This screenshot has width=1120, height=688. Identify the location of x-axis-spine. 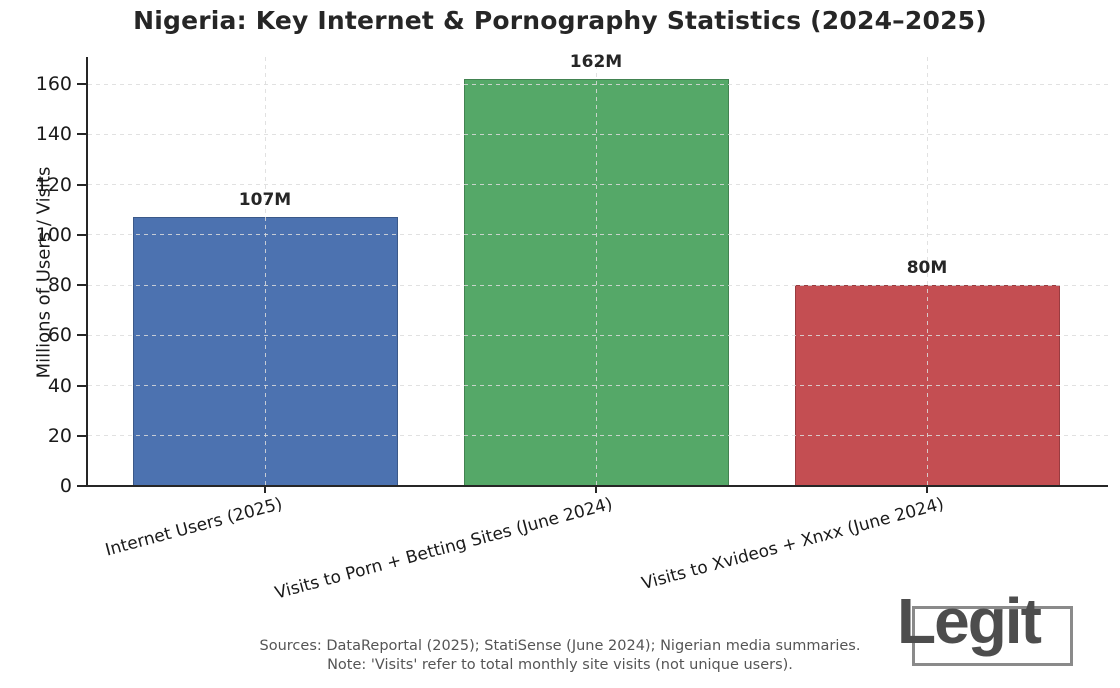
(597, 486).